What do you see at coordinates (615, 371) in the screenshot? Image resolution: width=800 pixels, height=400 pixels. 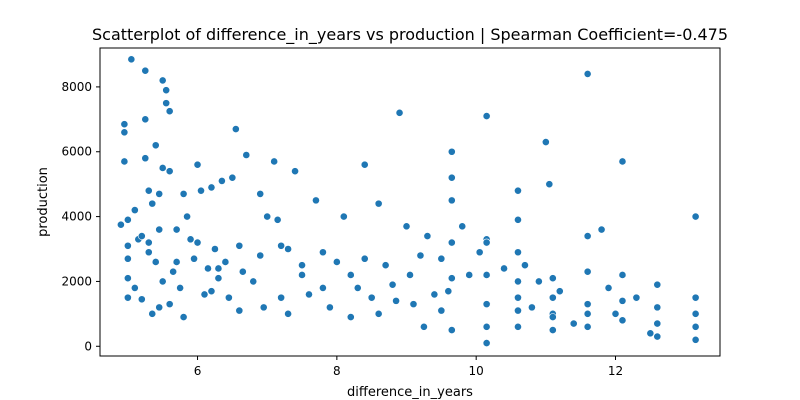 I see `x-tick-label: 12` at bounding box center [615, 371].